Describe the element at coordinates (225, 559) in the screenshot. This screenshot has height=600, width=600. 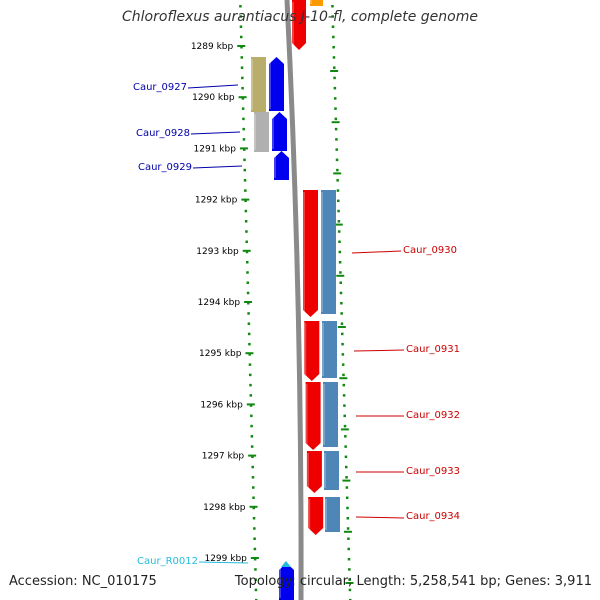
I see `tick-label: 1299 kbp` at that location.